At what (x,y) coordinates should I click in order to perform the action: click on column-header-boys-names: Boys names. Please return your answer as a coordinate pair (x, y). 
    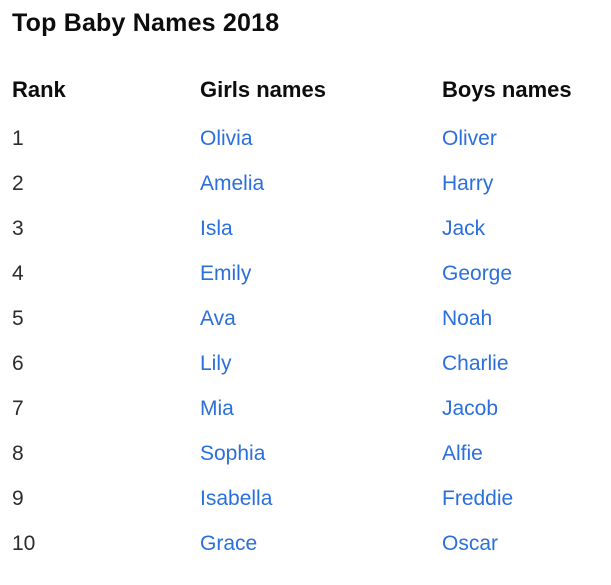
    Looking at the image, I should click on (507, 89).